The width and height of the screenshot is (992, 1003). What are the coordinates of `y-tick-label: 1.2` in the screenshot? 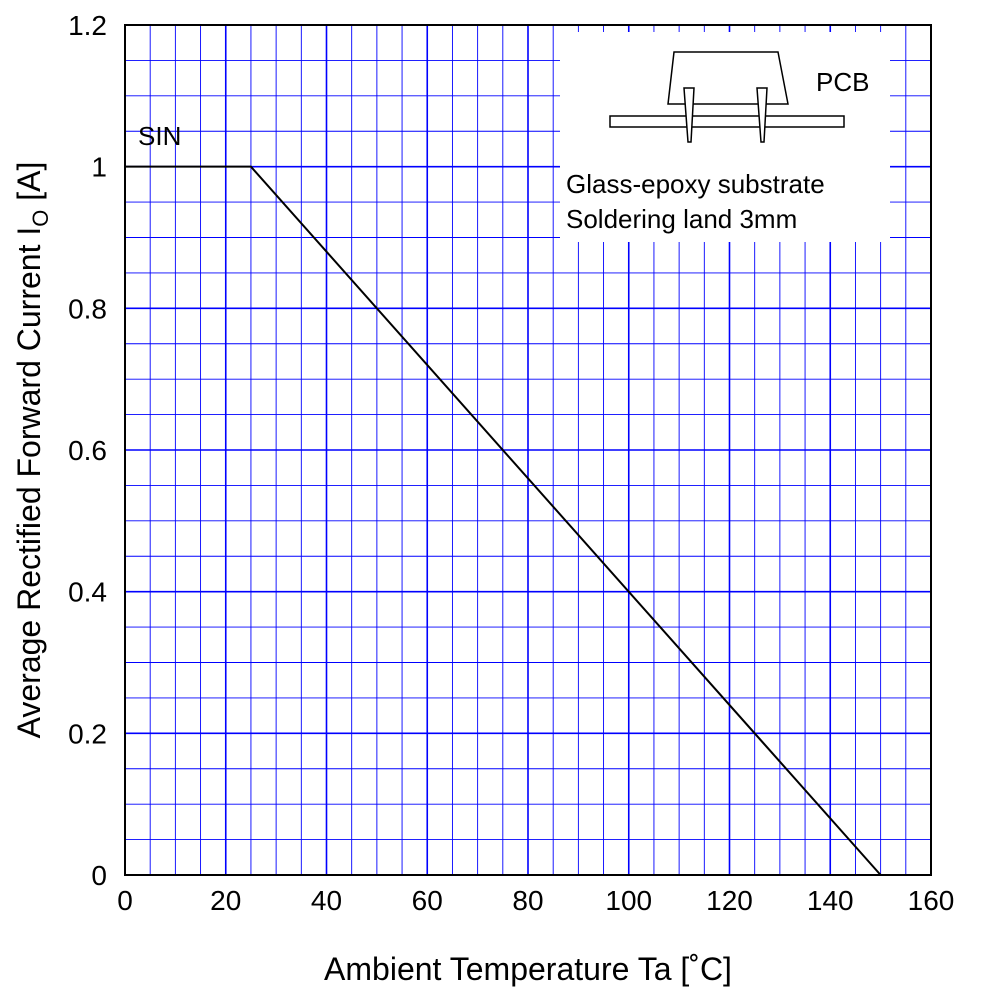 It's located at (87, 25).